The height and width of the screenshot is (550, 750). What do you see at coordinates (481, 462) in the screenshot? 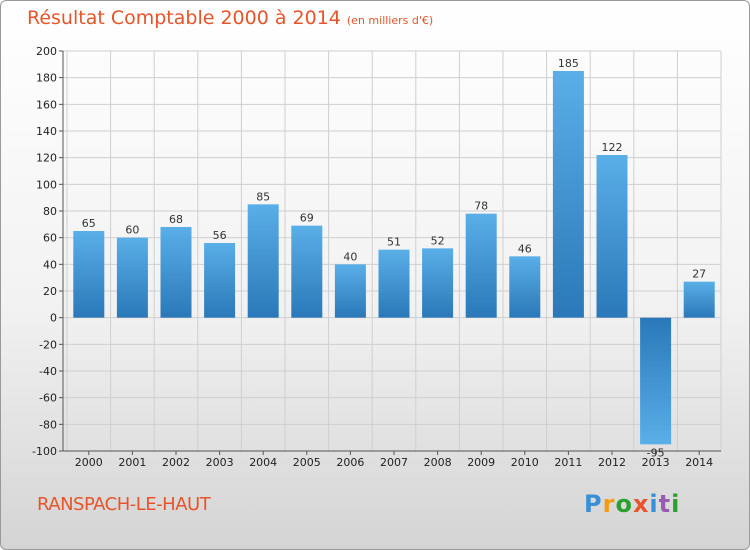
I see `x-tick-label: 2009` at bounding box center [481, 462].